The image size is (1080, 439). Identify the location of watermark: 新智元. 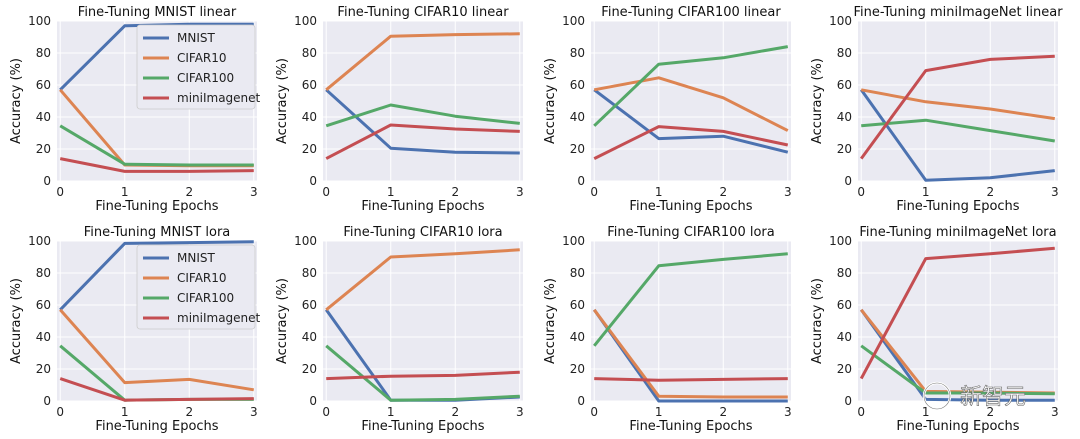
(974, 395).